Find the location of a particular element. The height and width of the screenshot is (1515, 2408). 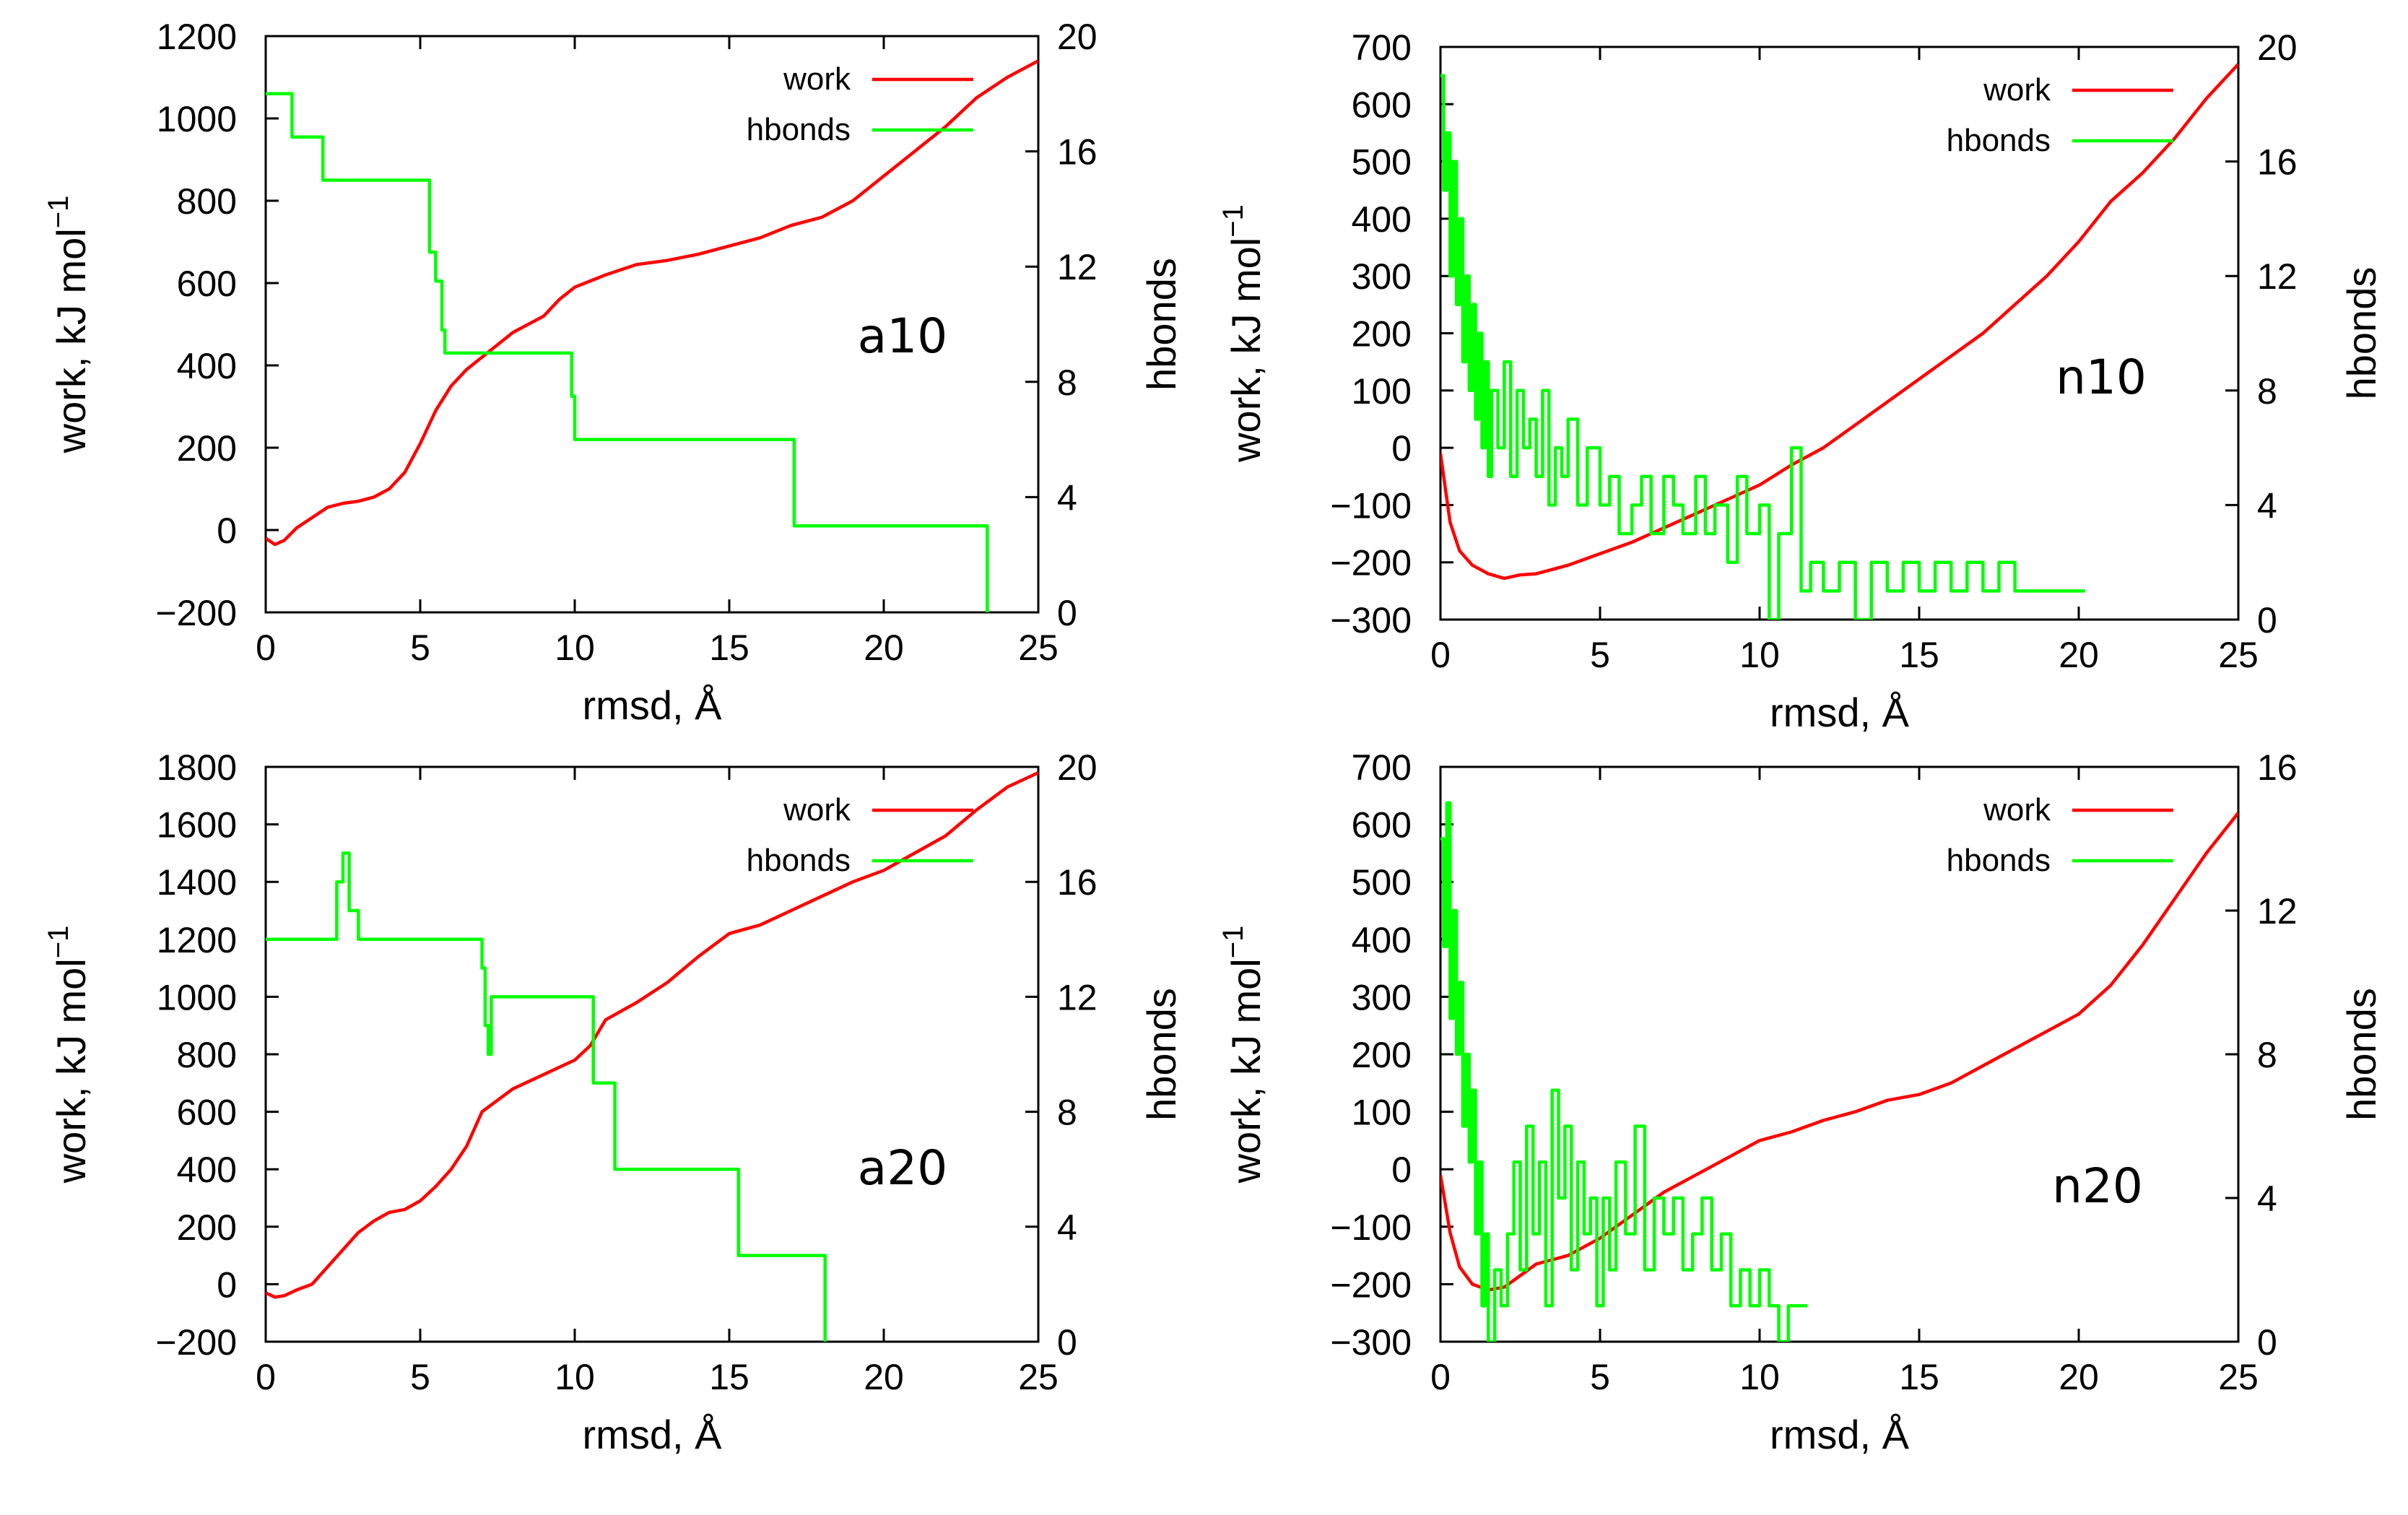

y-tick-label: 700 is located at coordinates (1382, 47).